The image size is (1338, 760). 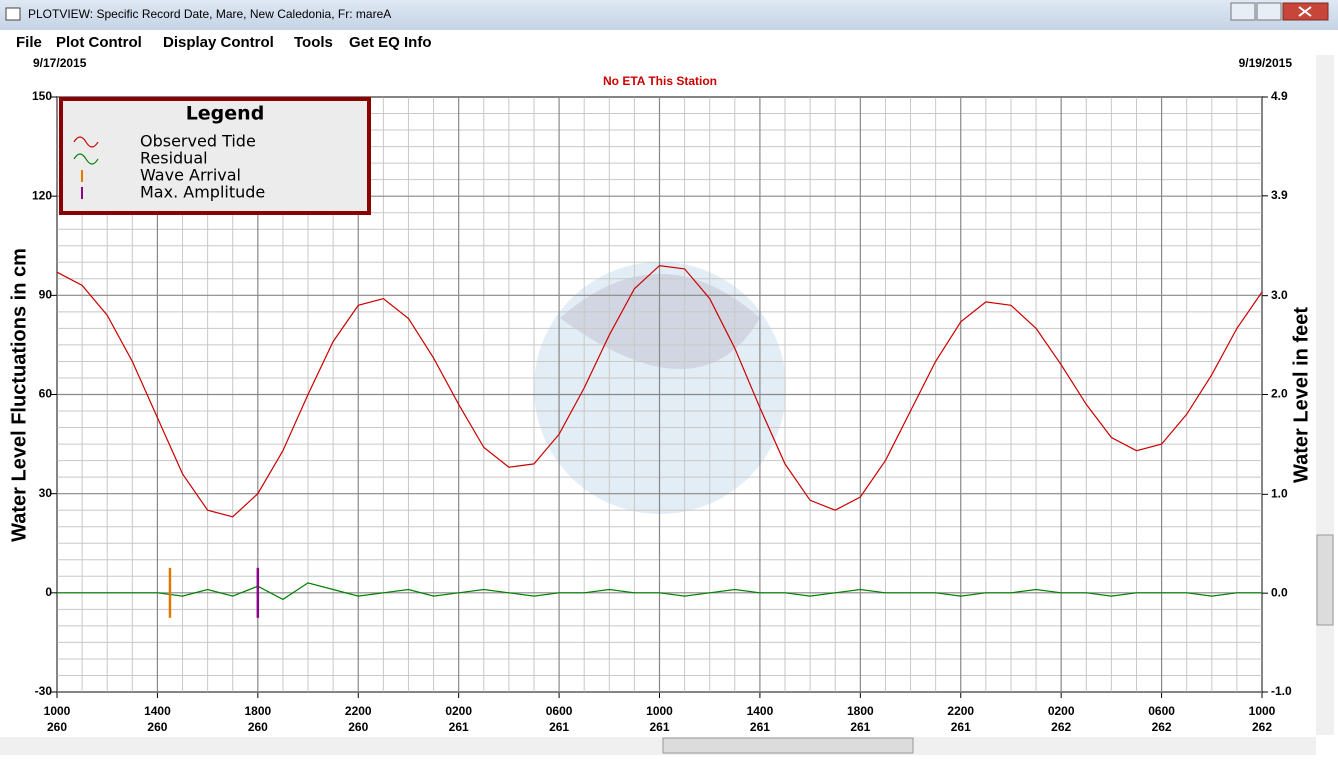 I want to click on y2-axis-title: Water Level in feet, so click(x=1301, y=395).